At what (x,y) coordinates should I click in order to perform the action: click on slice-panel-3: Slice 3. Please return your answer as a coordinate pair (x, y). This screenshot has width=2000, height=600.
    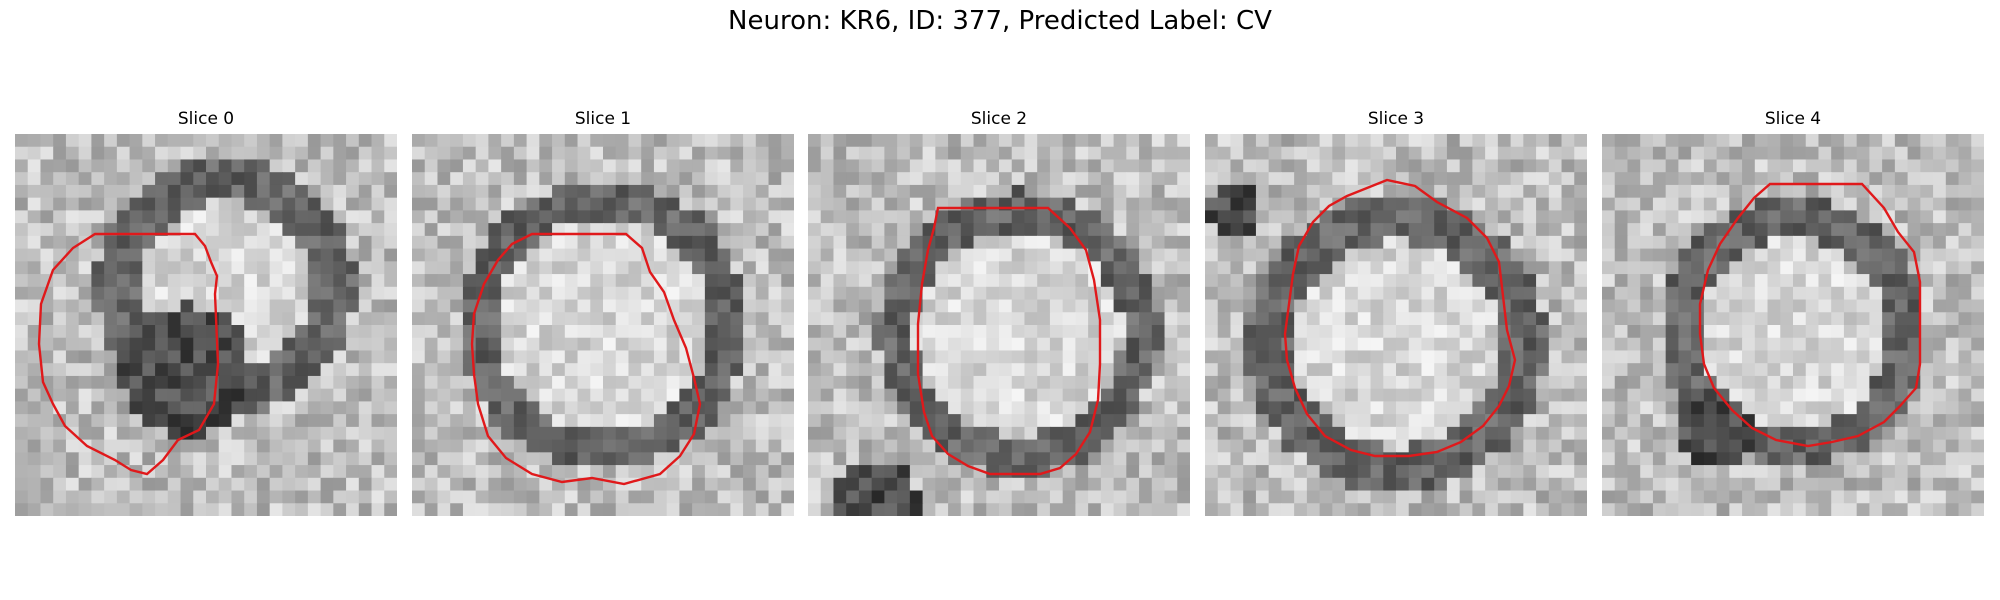
    Looking at the image, I should click on (1396, 312).